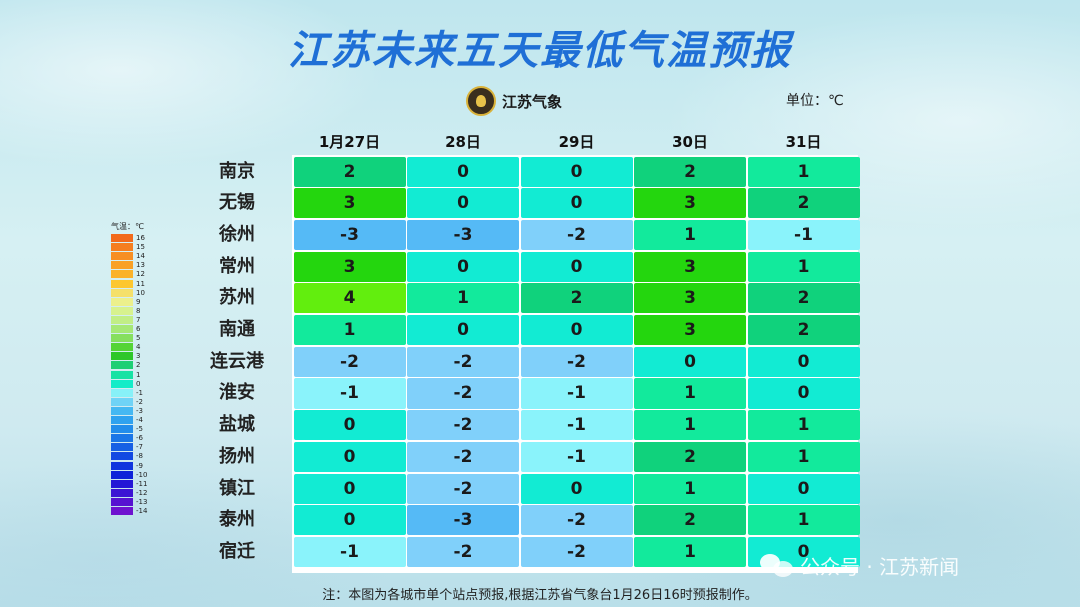 This screenshot has height=607, width=1080. I want to click on legend-label: -11, so click(142, 483).